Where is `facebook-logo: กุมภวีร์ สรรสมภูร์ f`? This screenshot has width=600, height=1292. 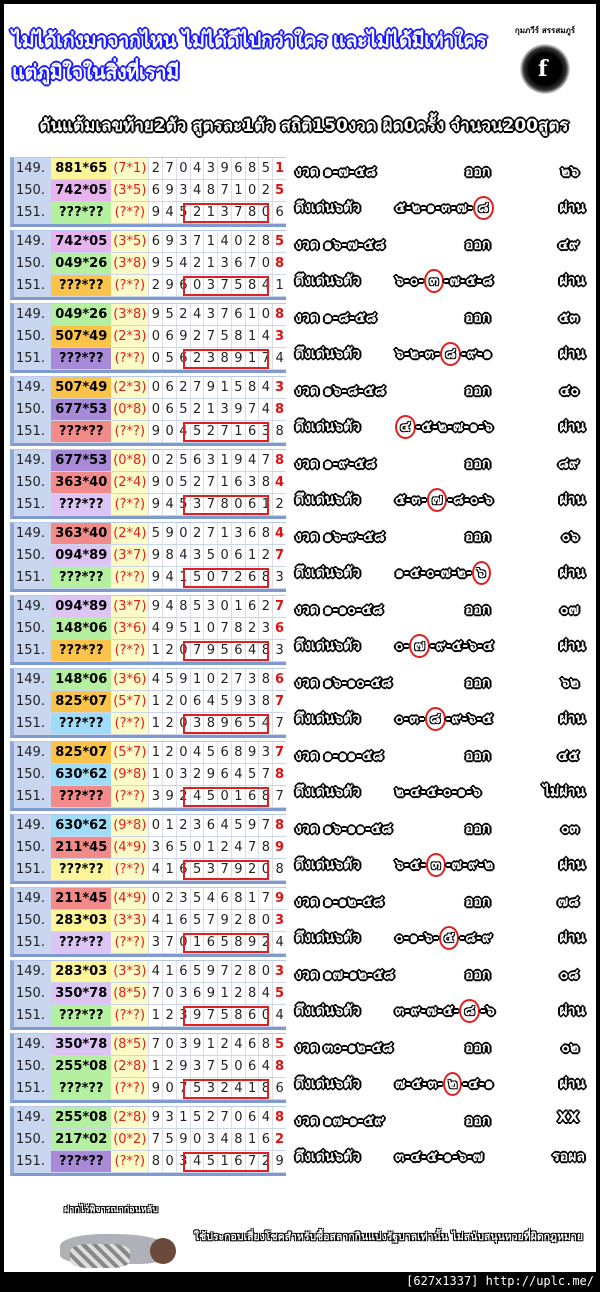 facebook-logo: กุมภวีร์ สรรสมภูร์ f is located at coordinates (545, 65).